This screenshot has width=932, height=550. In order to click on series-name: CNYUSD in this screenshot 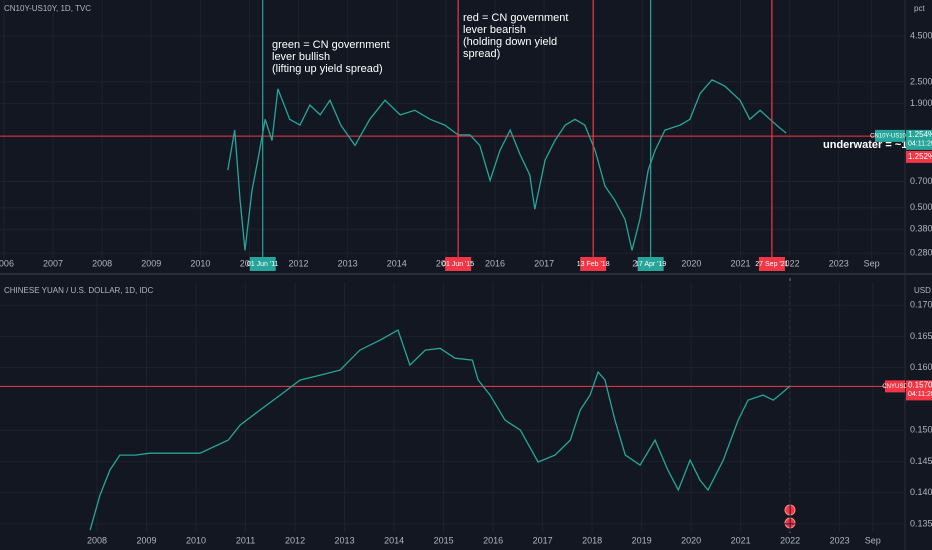, I will do `click(895, 387)`.